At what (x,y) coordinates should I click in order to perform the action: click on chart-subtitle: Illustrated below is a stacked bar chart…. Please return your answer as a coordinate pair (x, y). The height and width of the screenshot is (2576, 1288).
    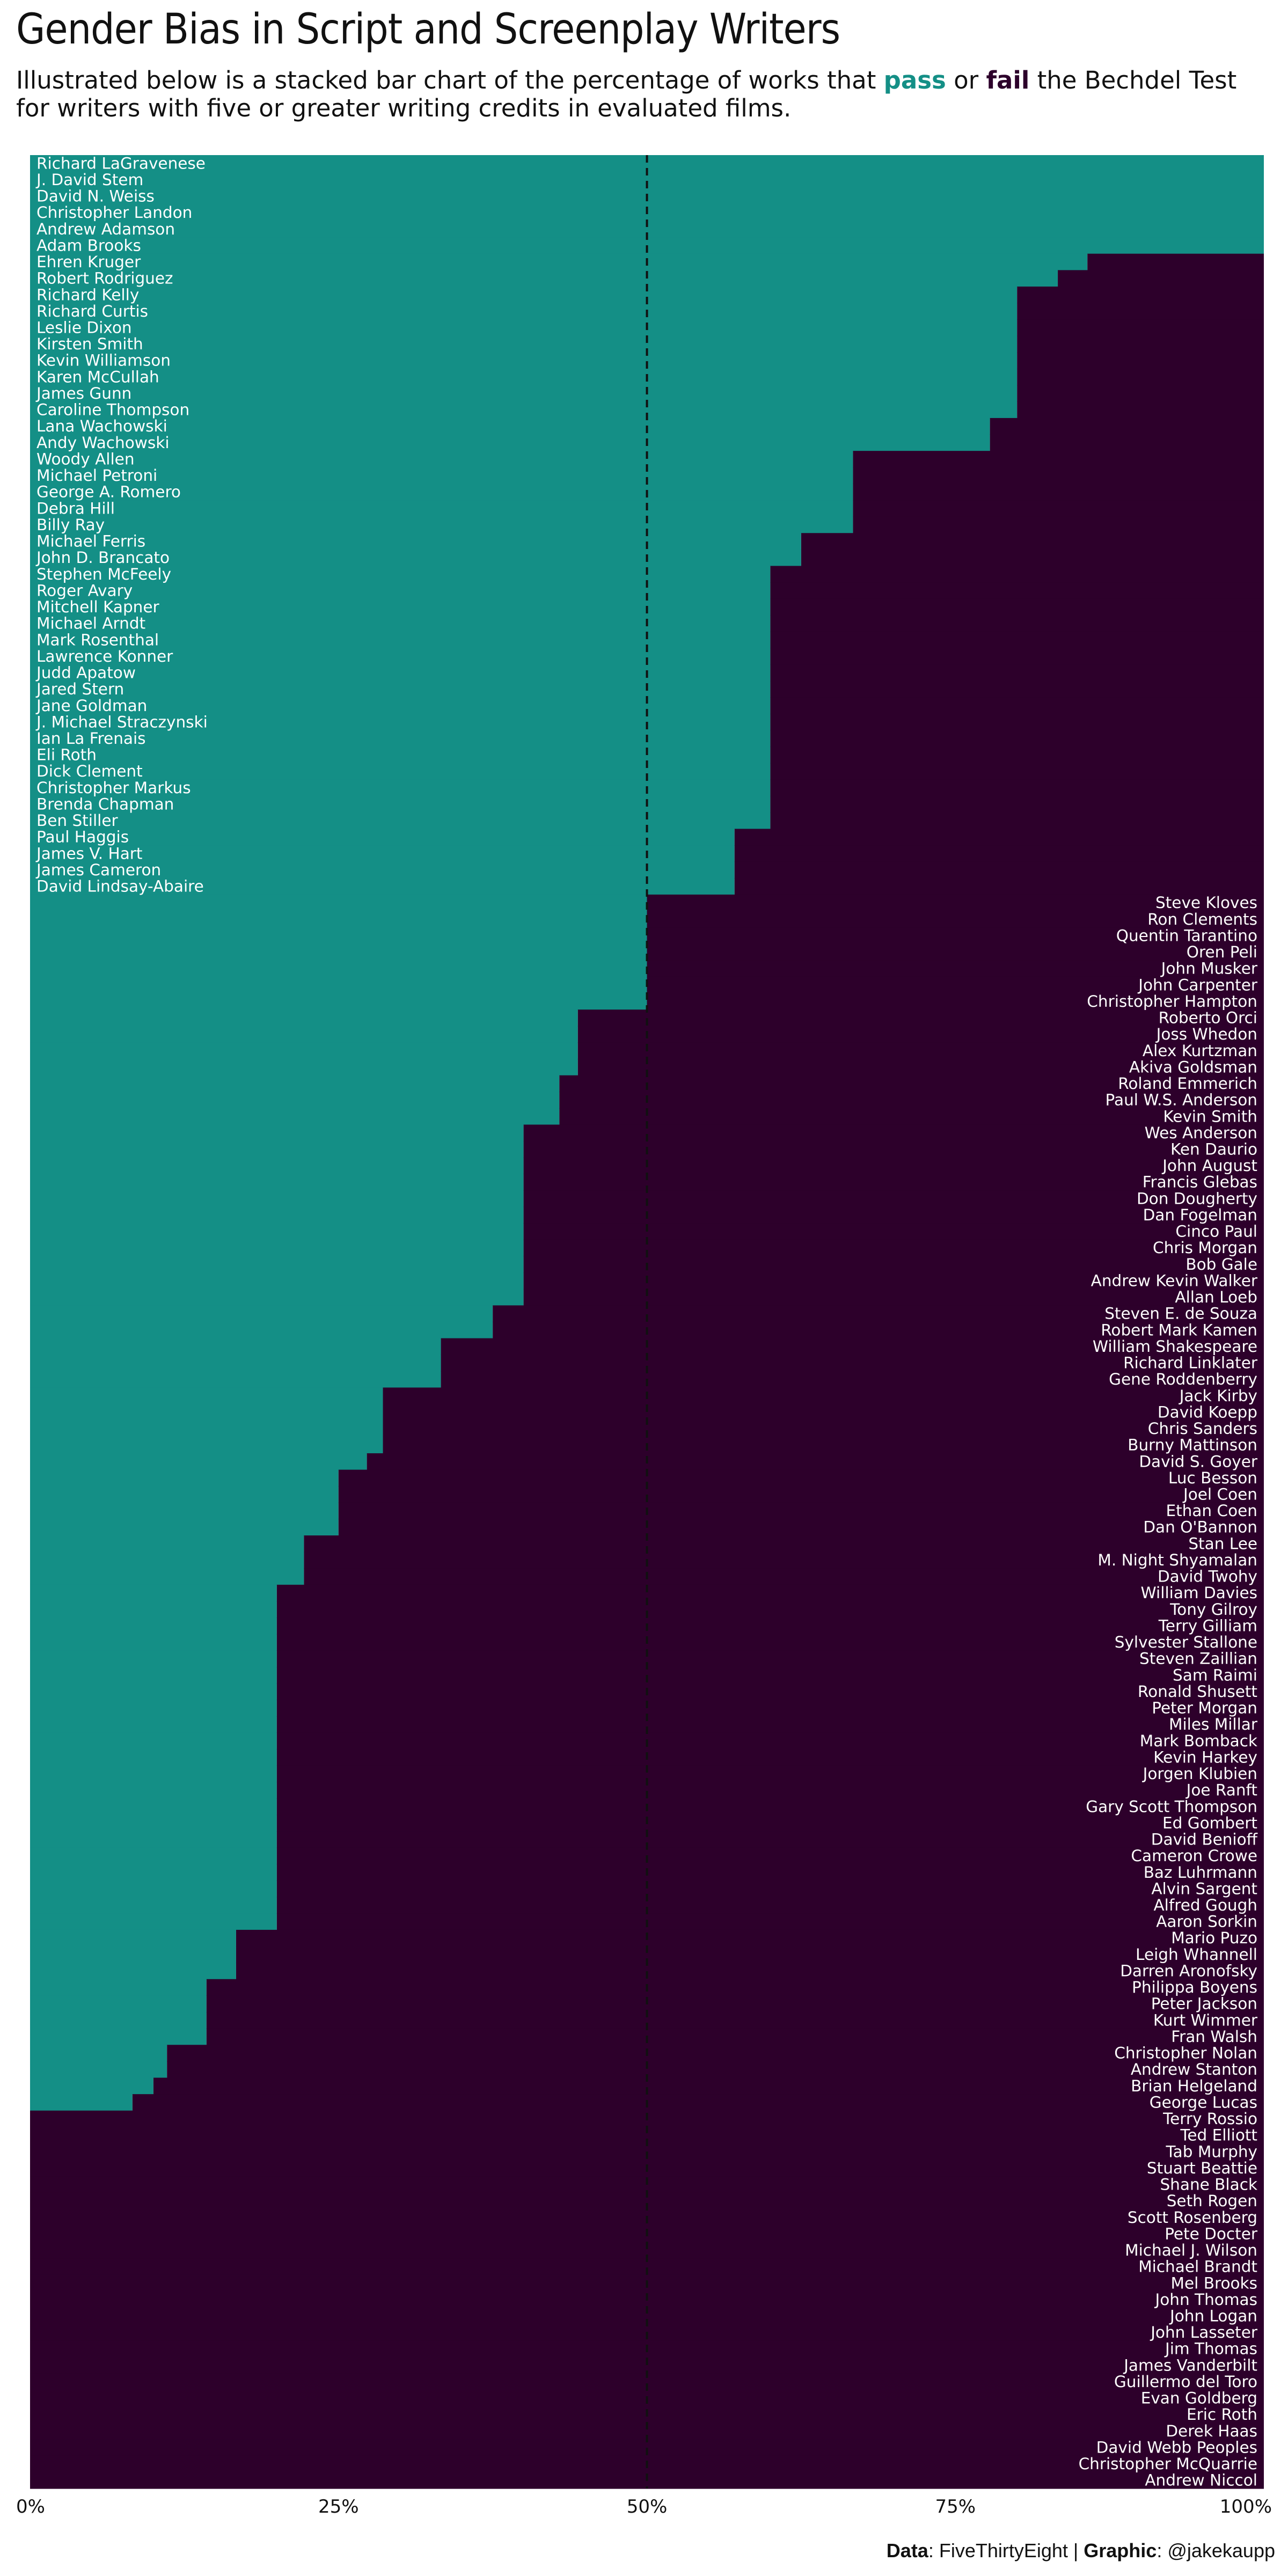
    Looking at the image, I should click on (644, 94).